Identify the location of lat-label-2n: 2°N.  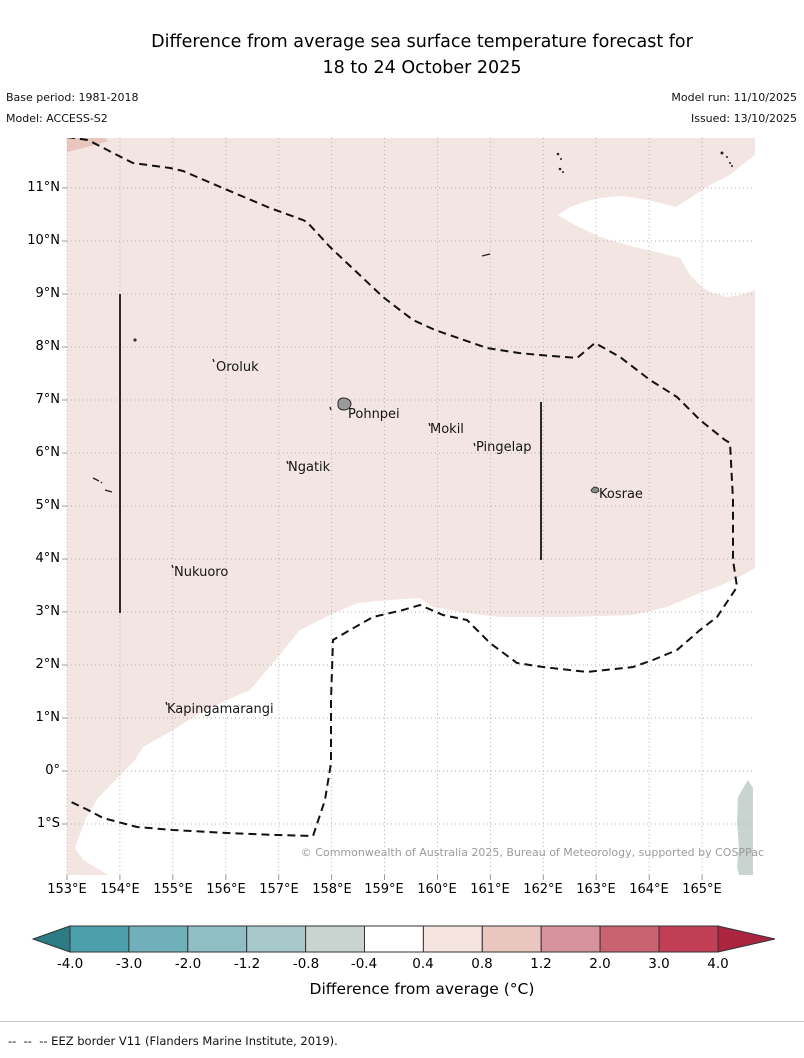
(48, 664).